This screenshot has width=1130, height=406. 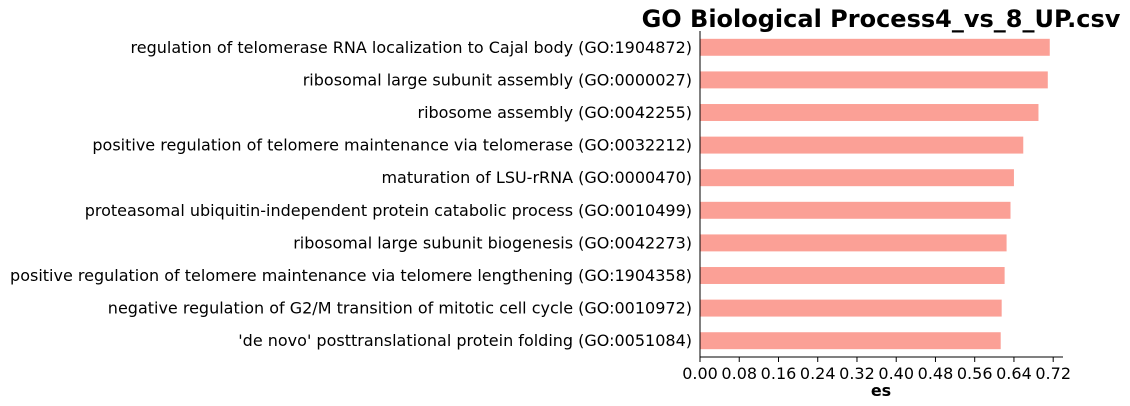 What do you see at coordinates (1014, 373) in the screenshot?
I see `x-tick-label-8: 0.64` at bounding box center [1014, 373].